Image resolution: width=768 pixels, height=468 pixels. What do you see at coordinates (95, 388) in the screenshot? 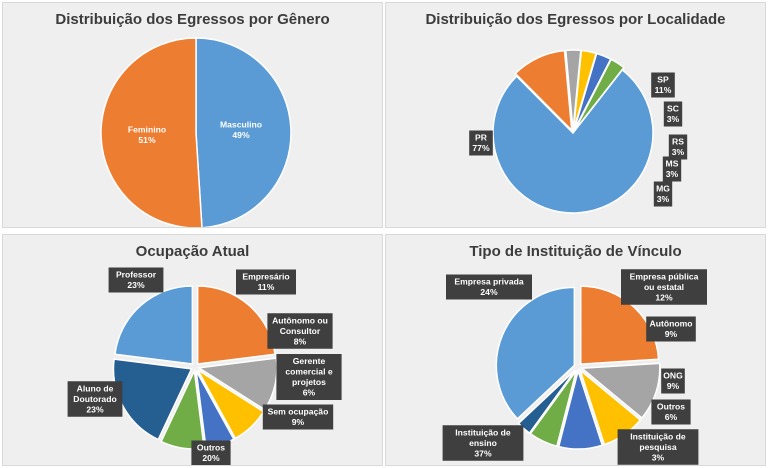
I see `data-label-text: Aluno de` at bounding box center [95, 388].